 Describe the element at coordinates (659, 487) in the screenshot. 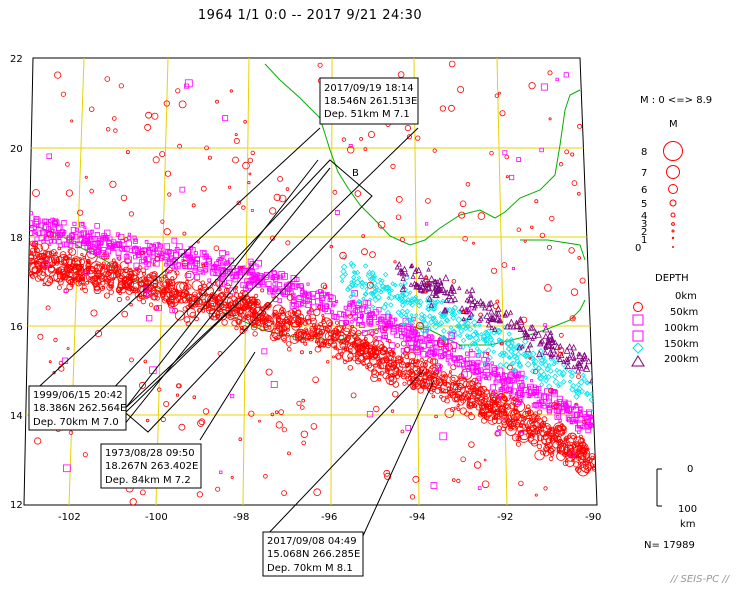

I see `depth-scale-bar` at that location.